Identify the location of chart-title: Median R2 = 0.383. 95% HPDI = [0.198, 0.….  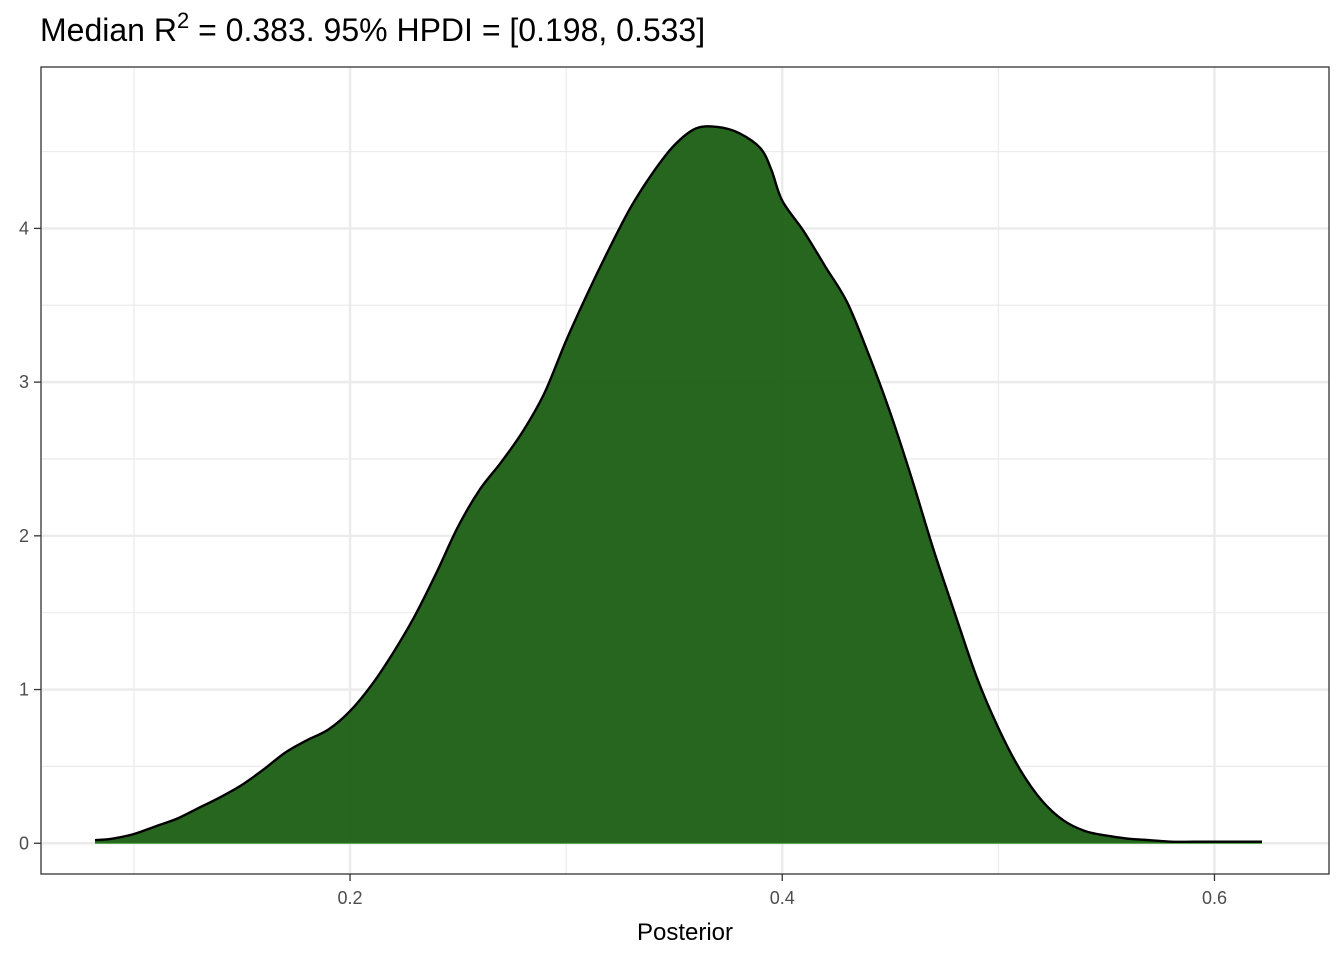
(373, 28).